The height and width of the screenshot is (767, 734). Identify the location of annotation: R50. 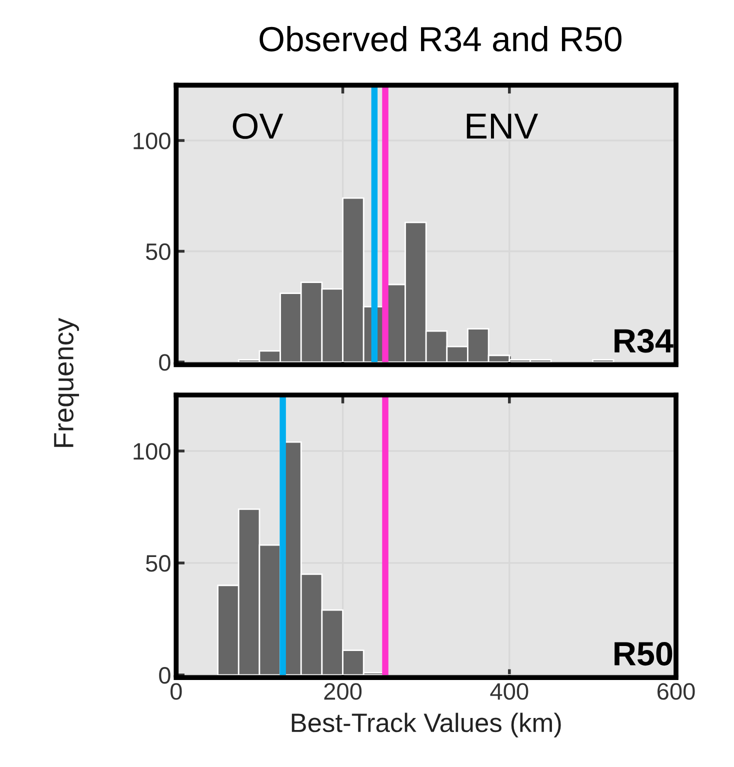
(643, 654).